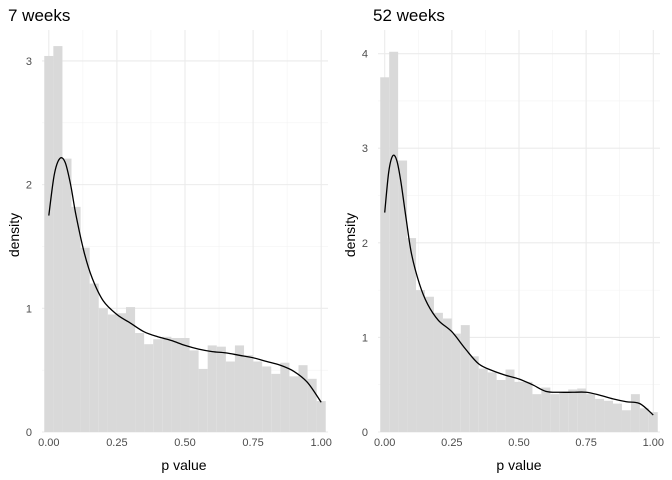 The image size is (672, 480). I want to click on panel-title: 7 weeks, so click(39, 15).